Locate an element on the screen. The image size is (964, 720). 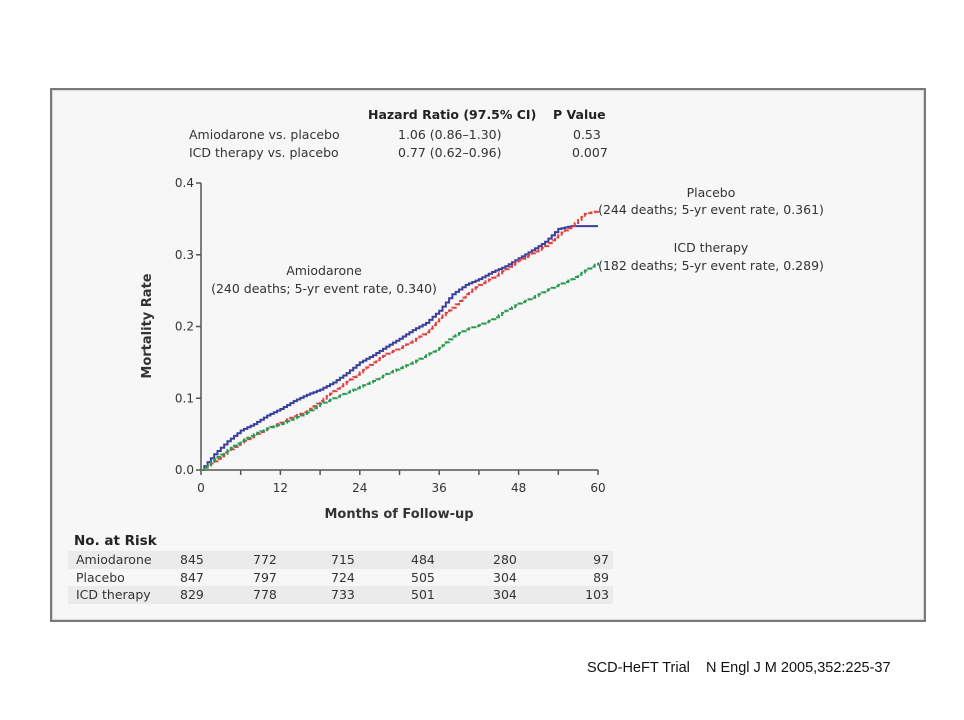
at-risk-value: 797 is located at coordinates (265, 577).